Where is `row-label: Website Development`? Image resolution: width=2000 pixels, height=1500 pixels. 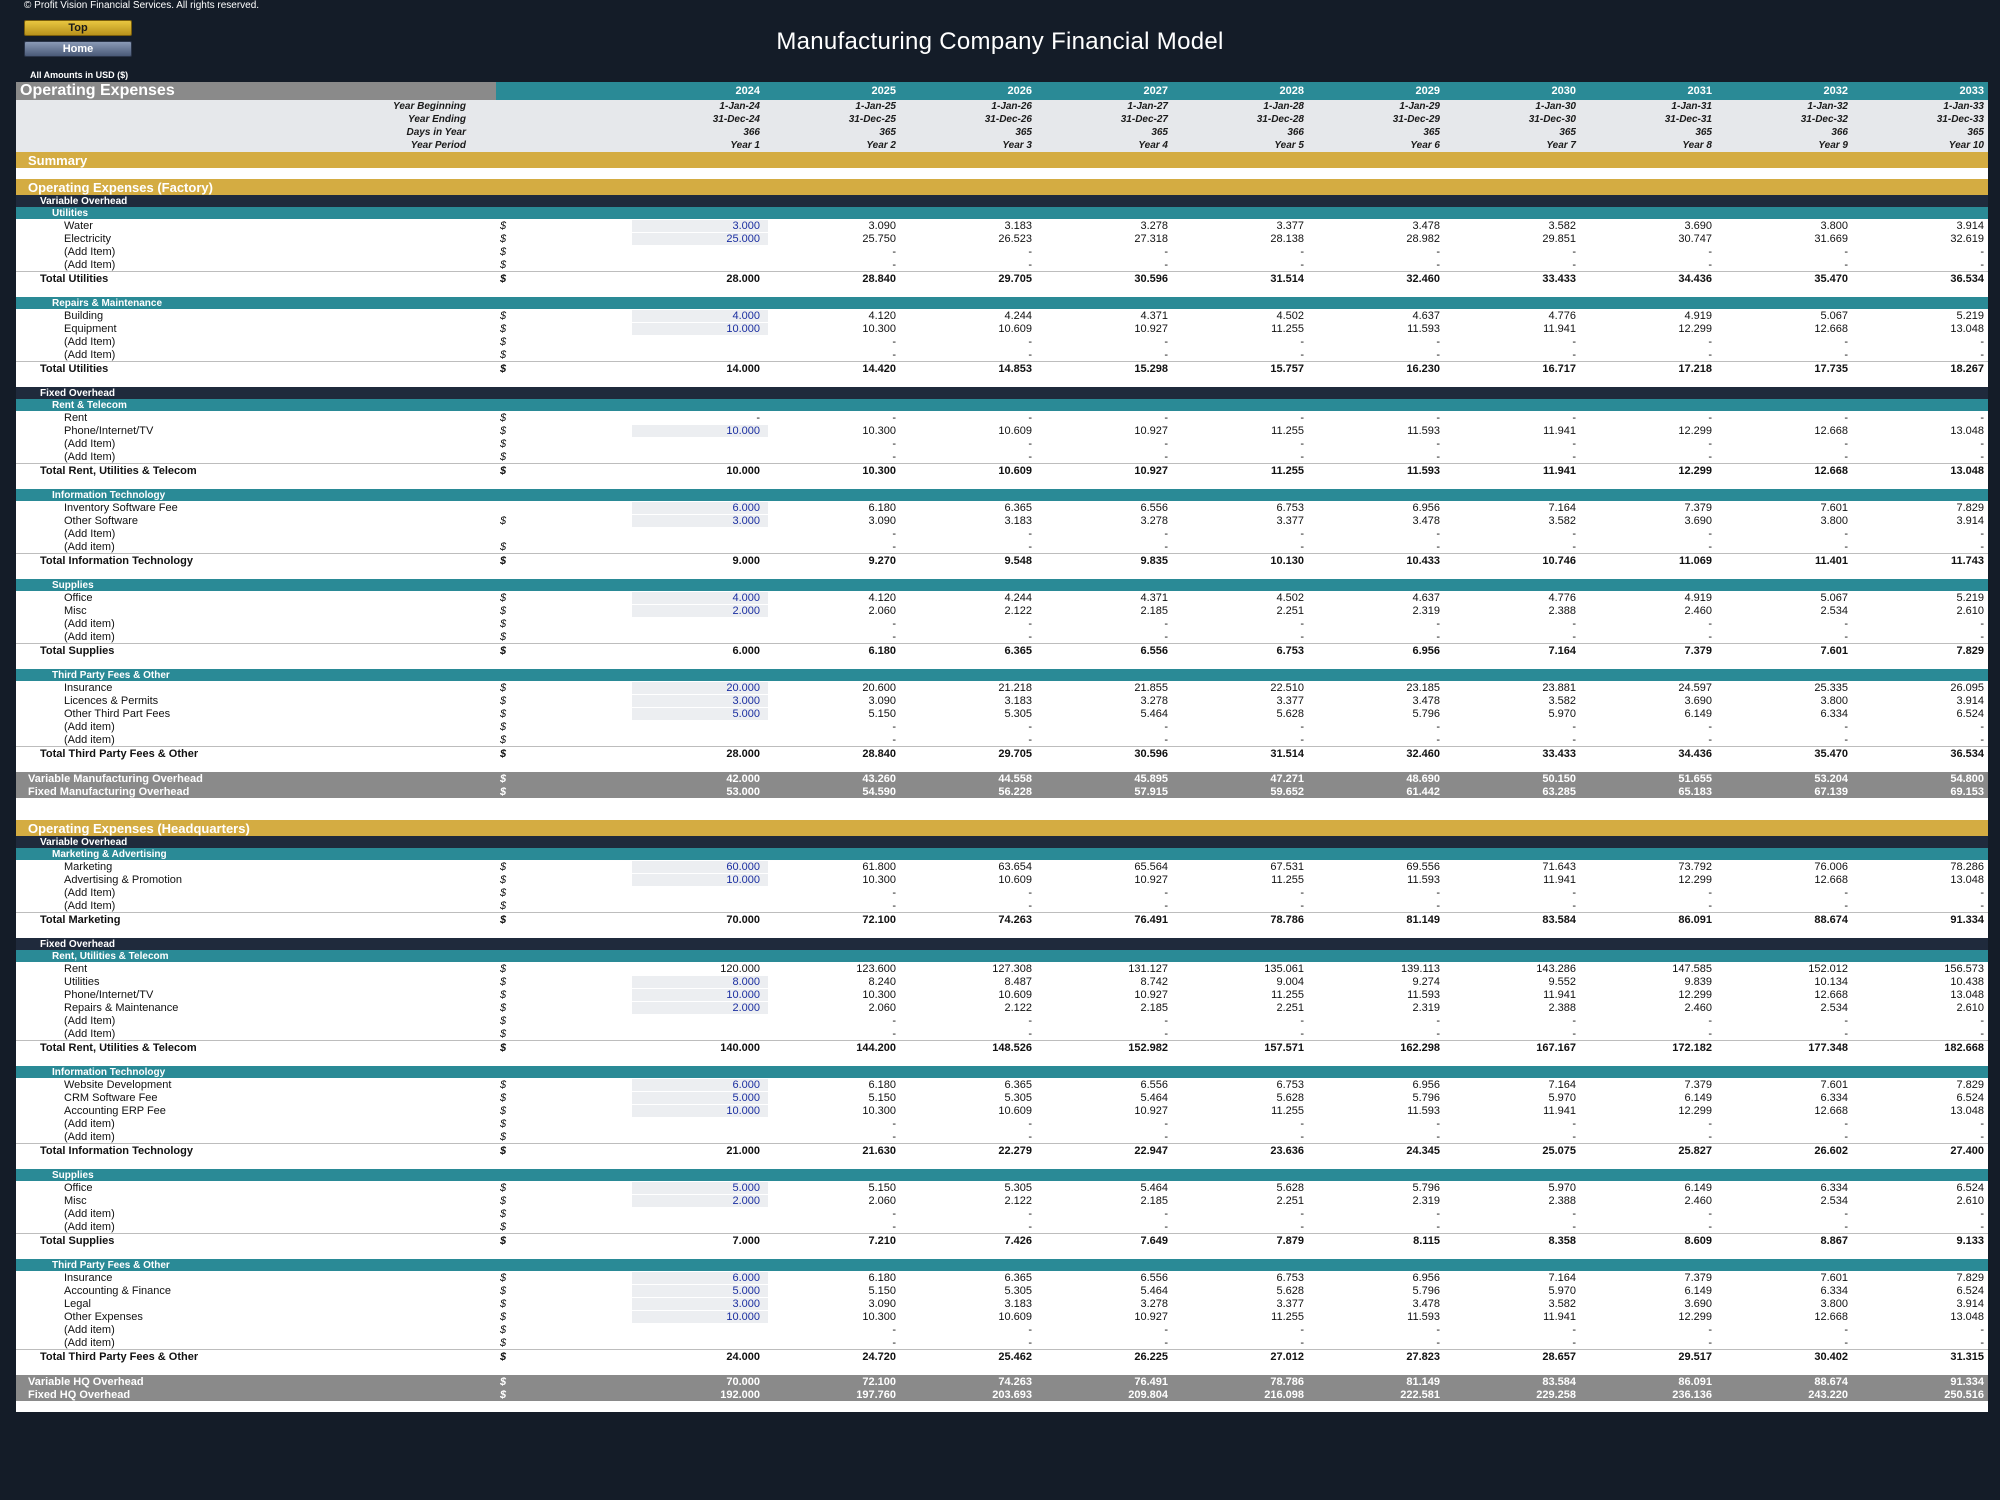 row-label: Website Development is located at coordinates (118, 1084).